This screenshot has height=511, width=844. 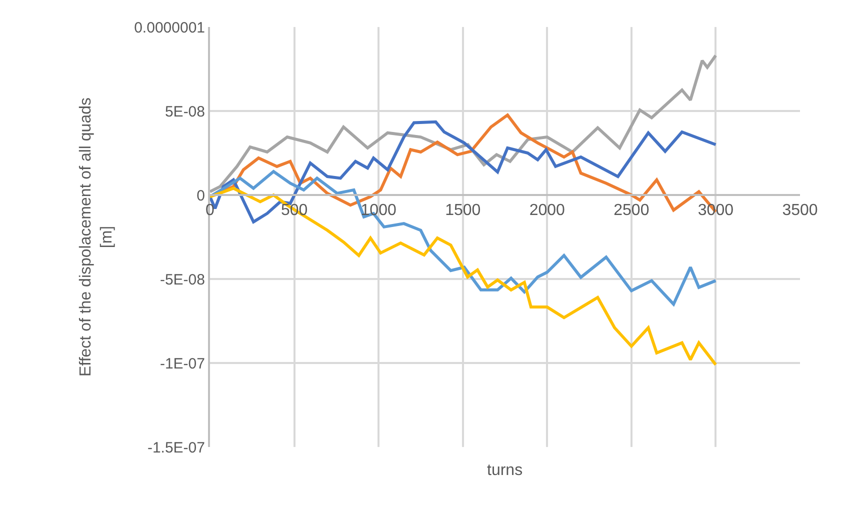 I want to click on y-axis-title: Effect of the dispolacement of all quads [m], so click(x=97, y=237).